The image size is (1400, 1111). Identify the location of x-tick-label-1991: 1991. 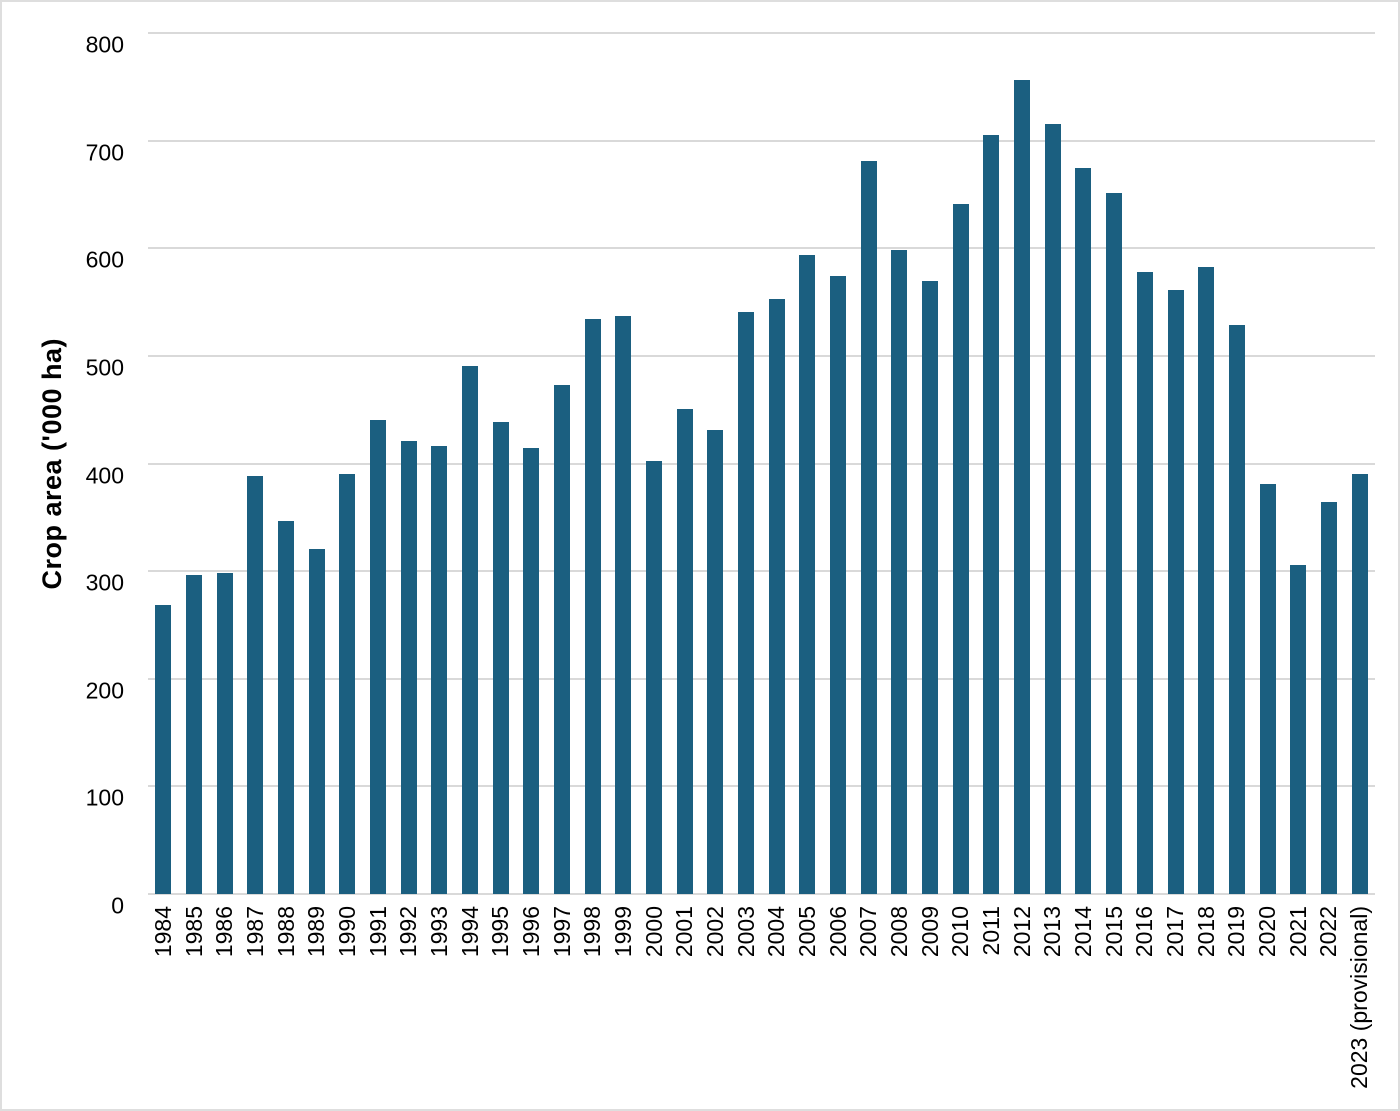
(377, 932).